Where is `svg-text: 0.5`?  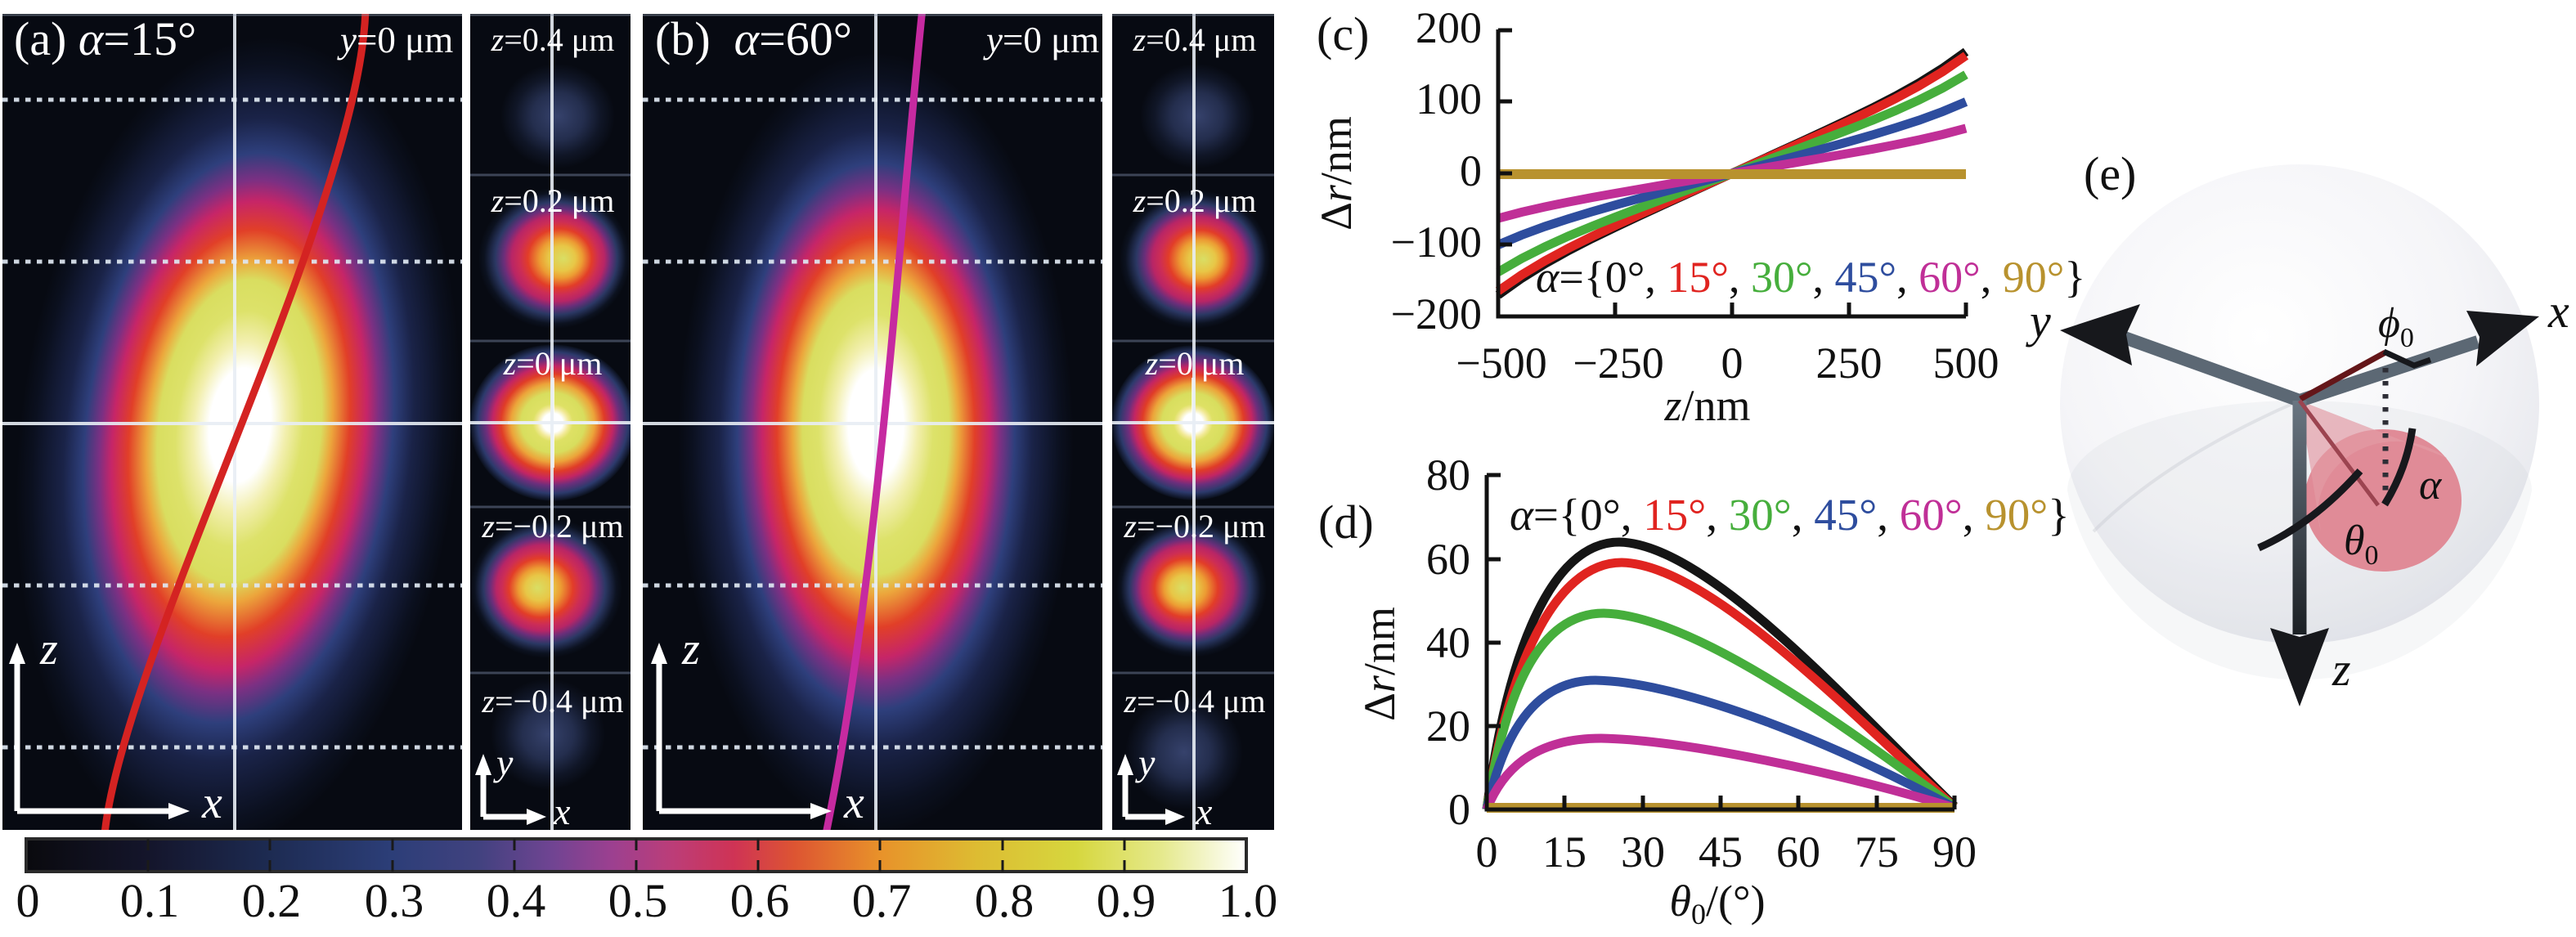
svg-text: 0.5 is located at coordinates (638, 900).